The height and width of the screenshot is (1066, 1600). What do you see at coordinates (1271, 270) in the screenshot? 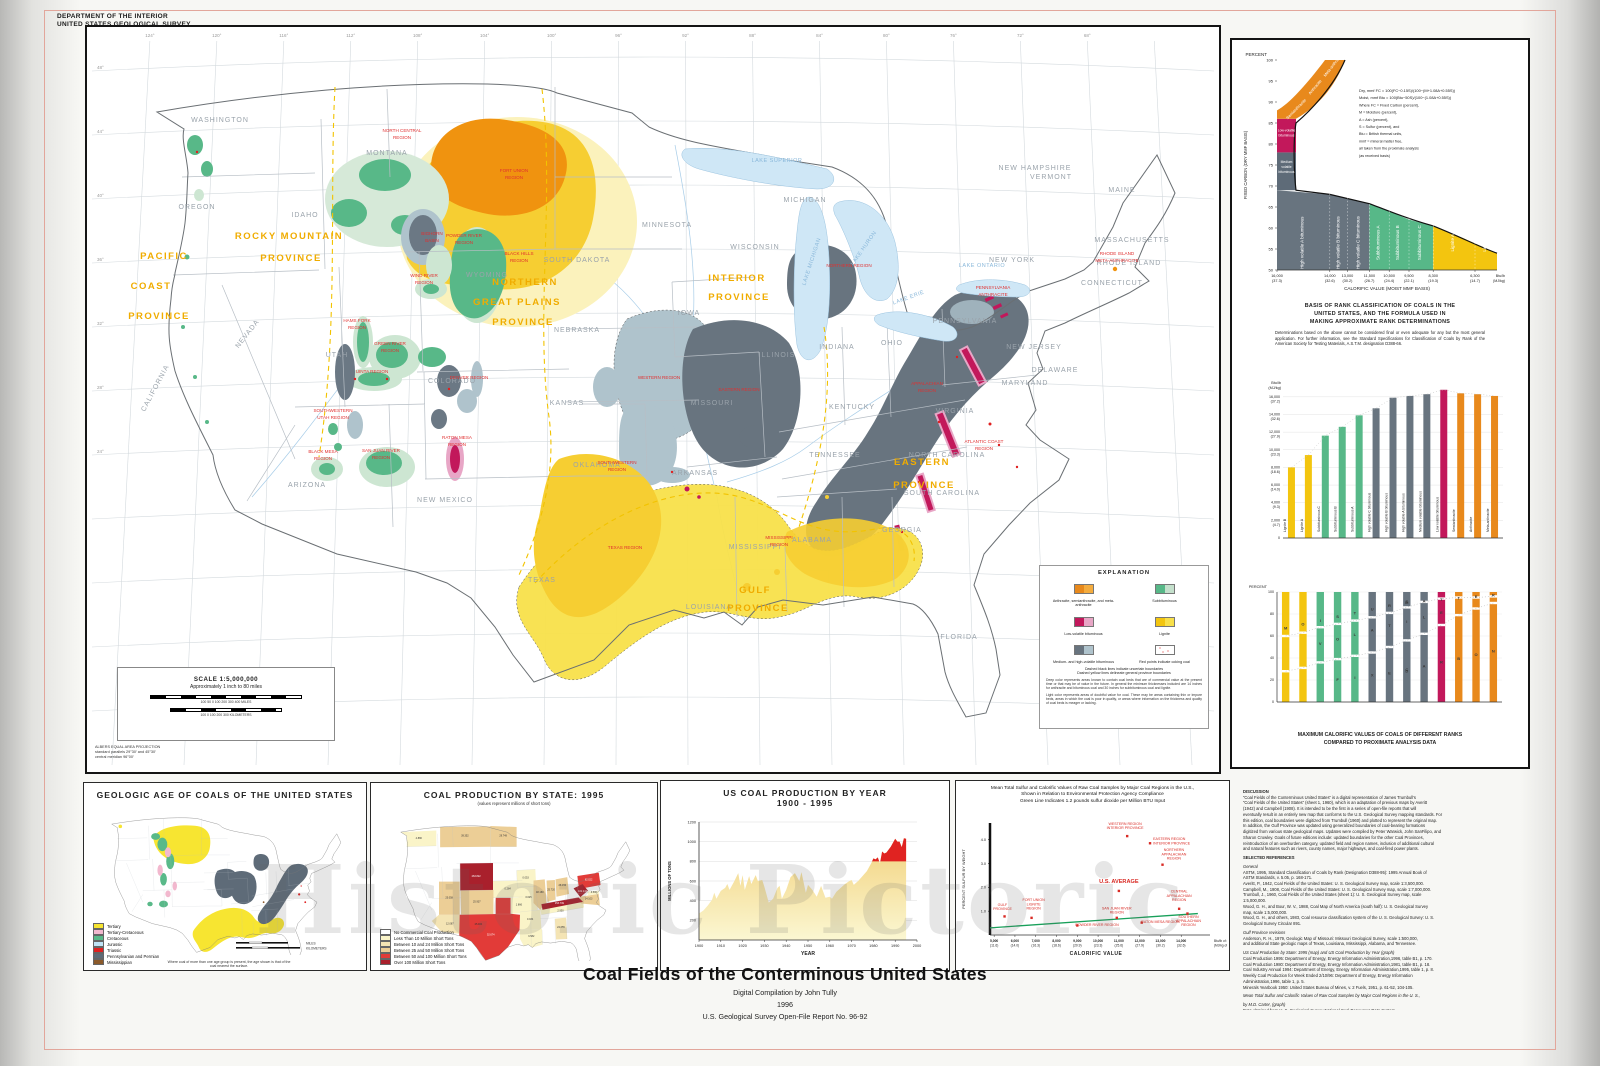
I see `tick-label: 50` at bounding box center [1271, 270].